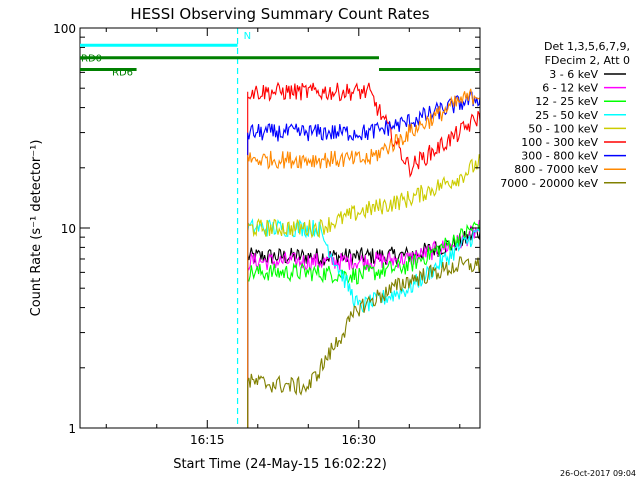 The image size is (640, 480). Describe the element at coordinates (122, 73) in the screenshot. I see `bar-label-rd6: RD6` at that location.